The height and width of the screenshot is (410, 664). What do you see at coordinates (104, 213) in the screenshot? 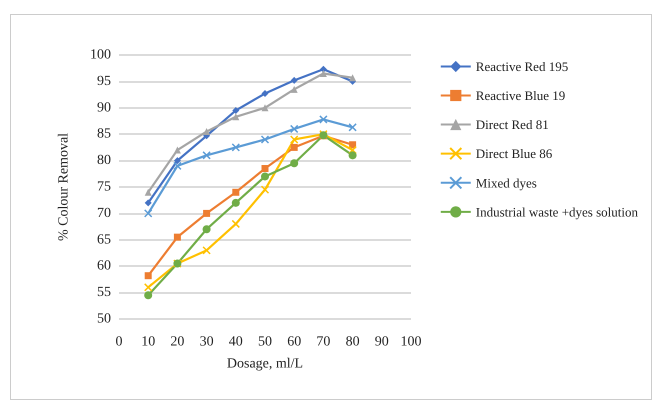
I see `y-tick-label: 70` at bounding box center [104, 213].